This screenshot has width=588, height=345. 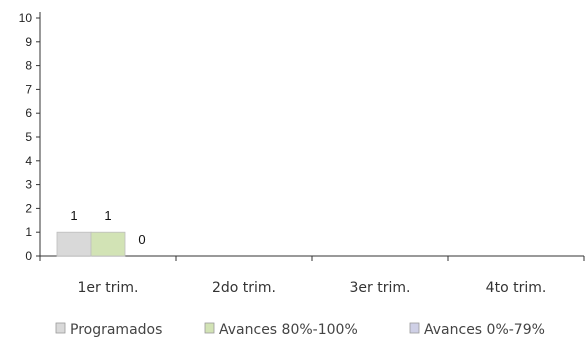 What do you see at coordinates (28, 208) in the screenshot?
I see `y-tick-label: 2` at bounding box center [28, 208].